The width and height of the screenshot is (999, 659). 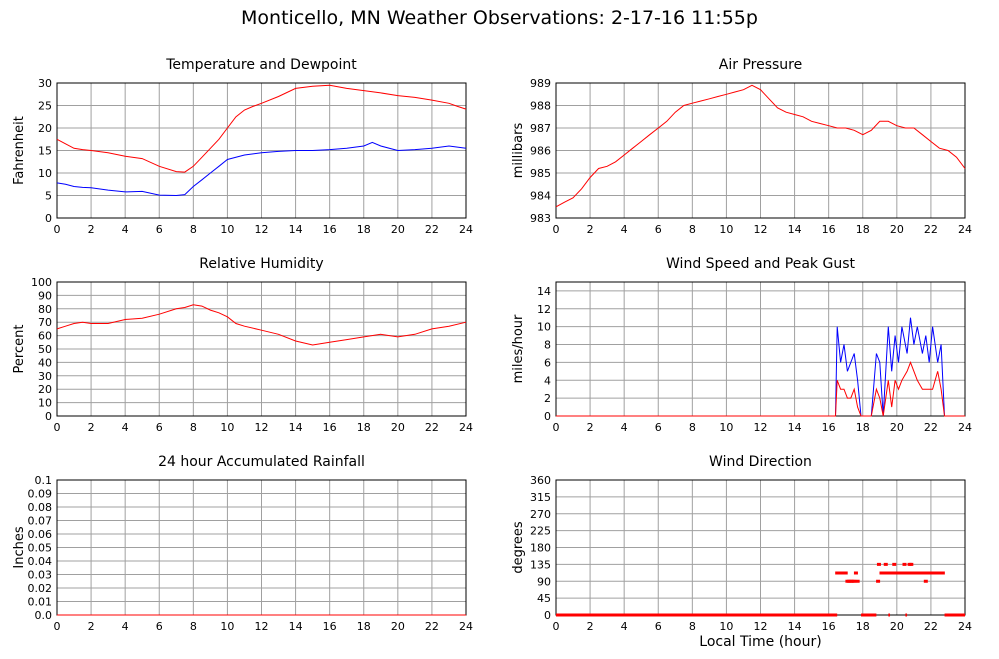 I want to click on y-tick-label: 0, so click(x=48, y=416).